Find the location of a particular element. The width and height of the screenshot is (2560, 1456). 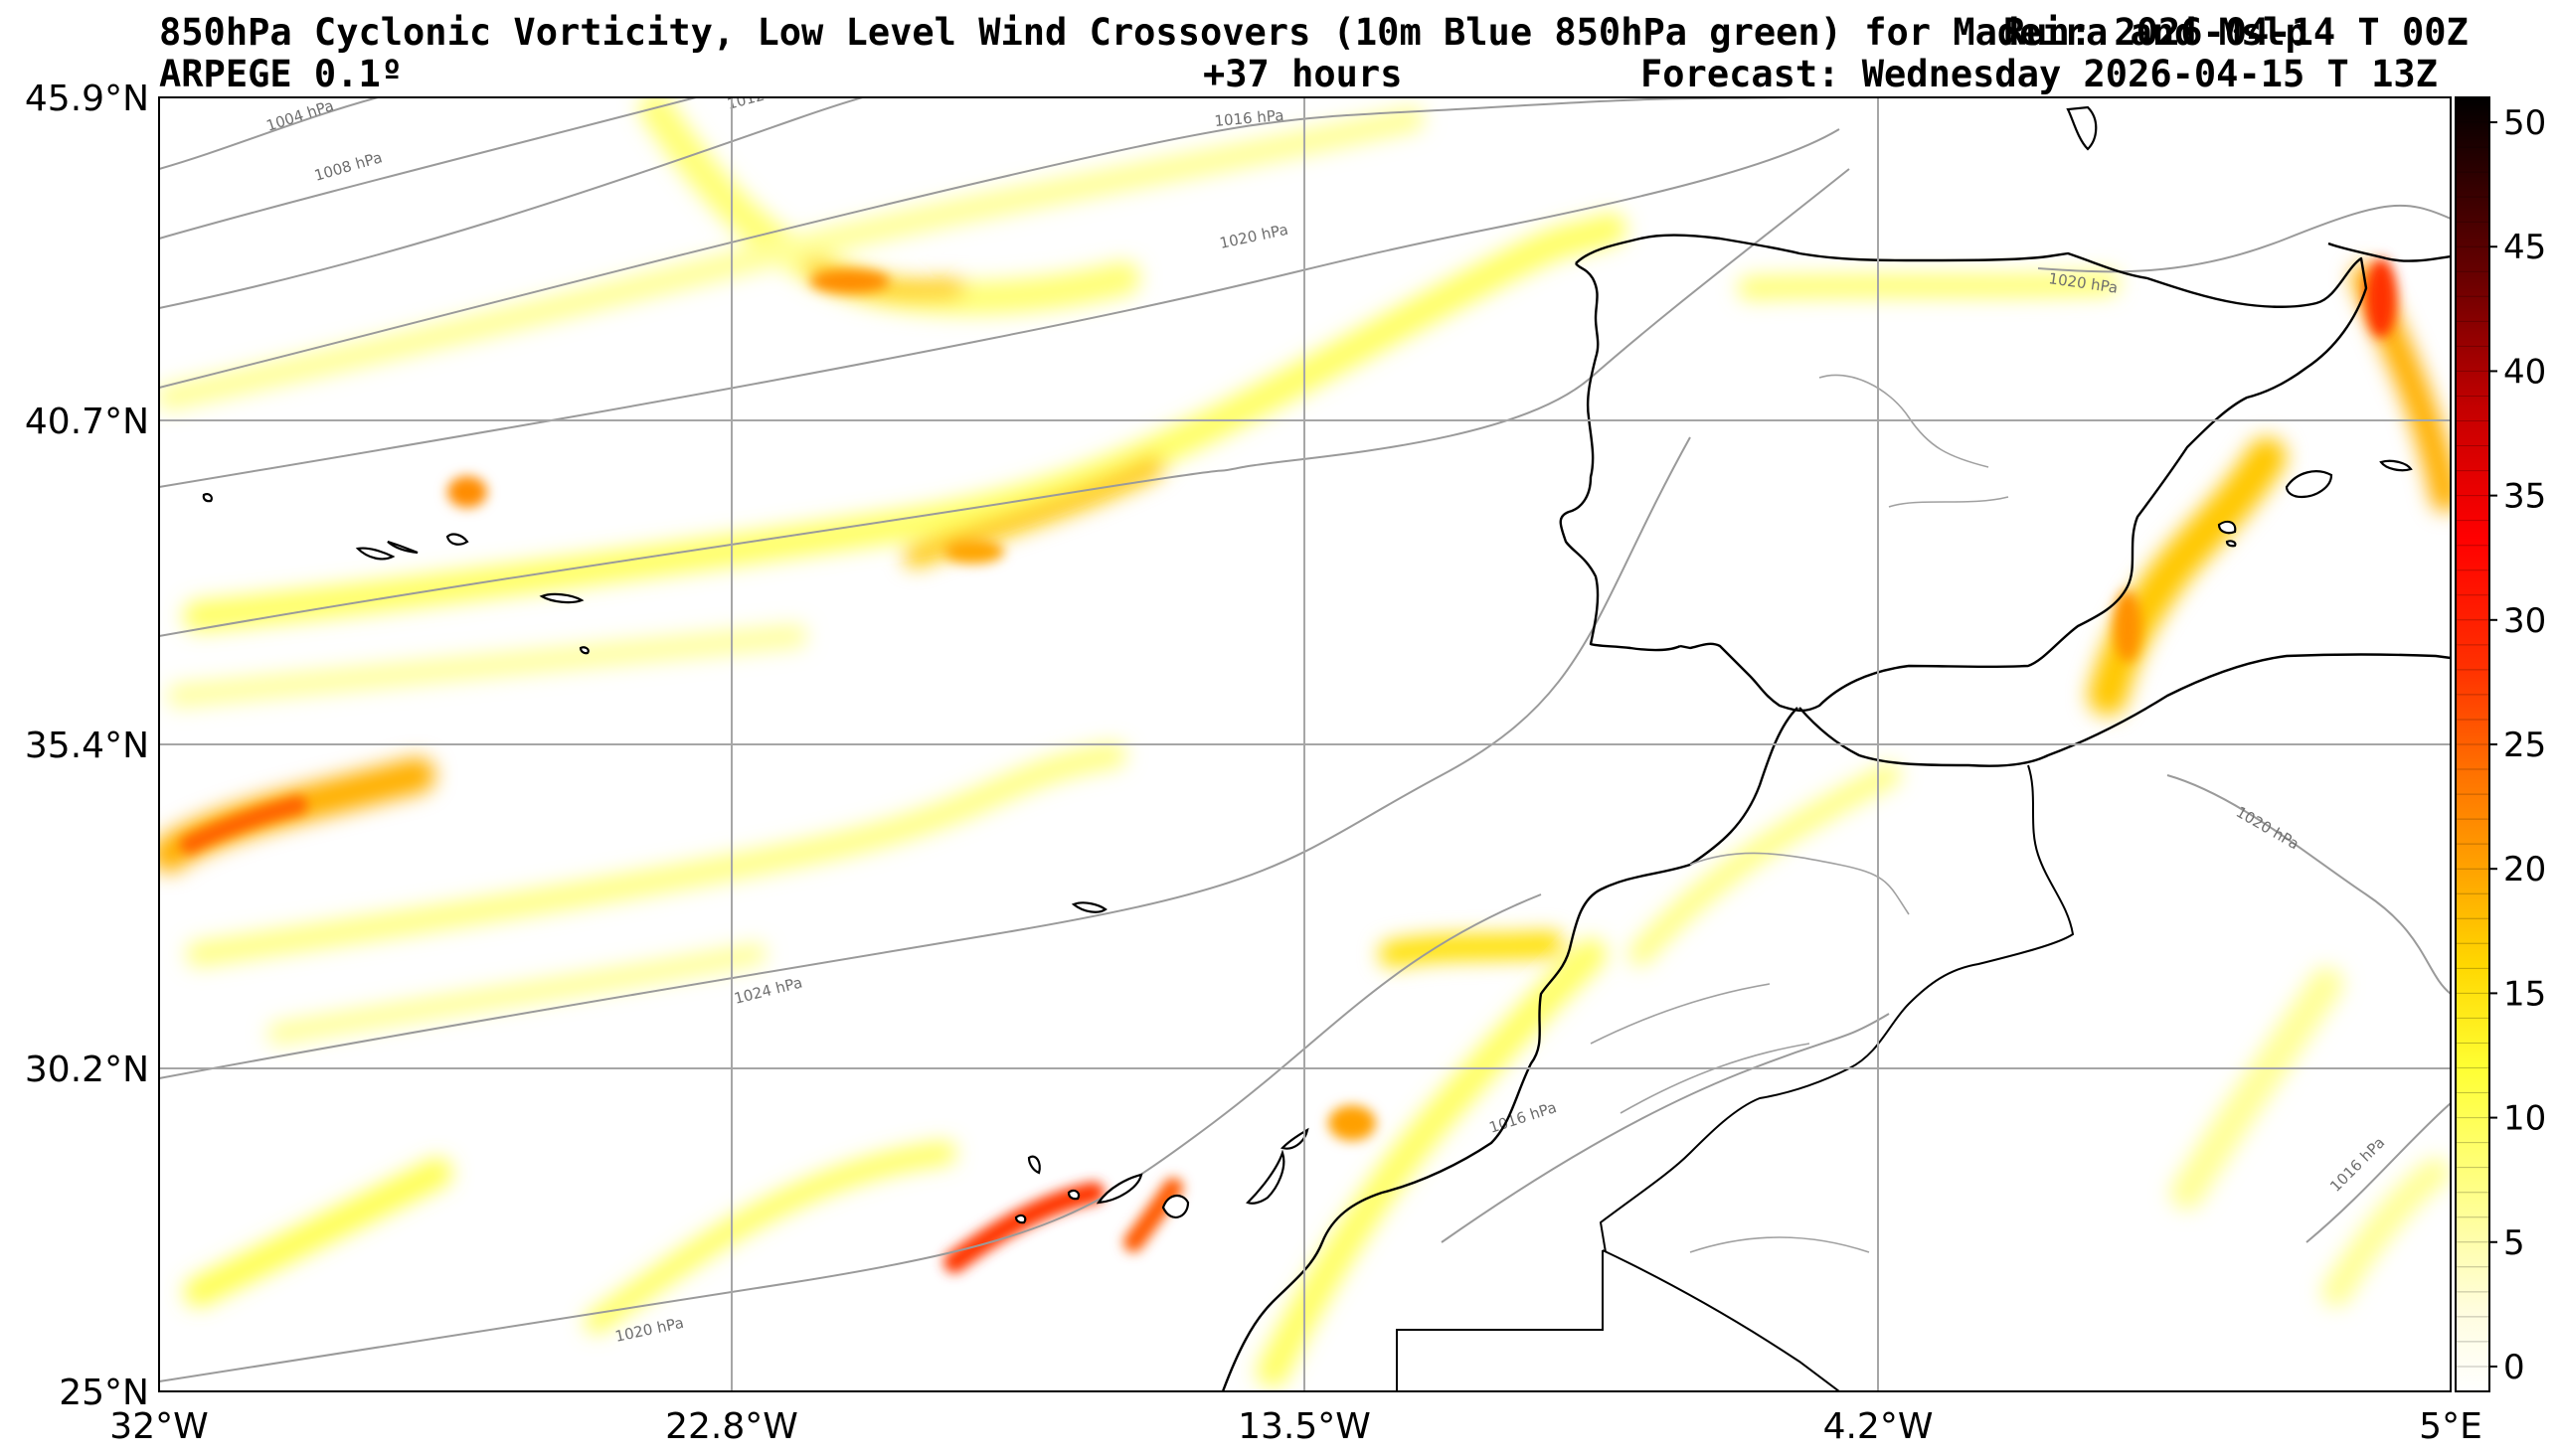

coastline-iberia is located at coordinates (1971, 473).